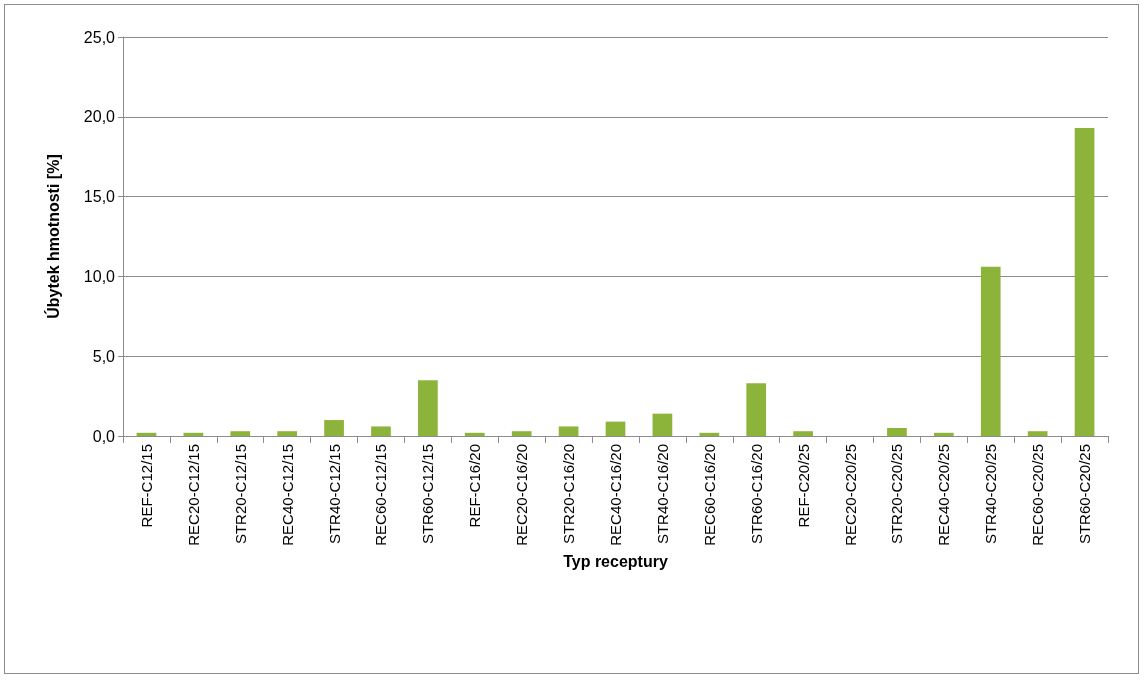 This screenshot has width=1145, height=680. What do you see at coordinates (287, 495) in the screenshot?
I see `x-tick-label: REC40-C12/15` at bounding box center [287, 495].